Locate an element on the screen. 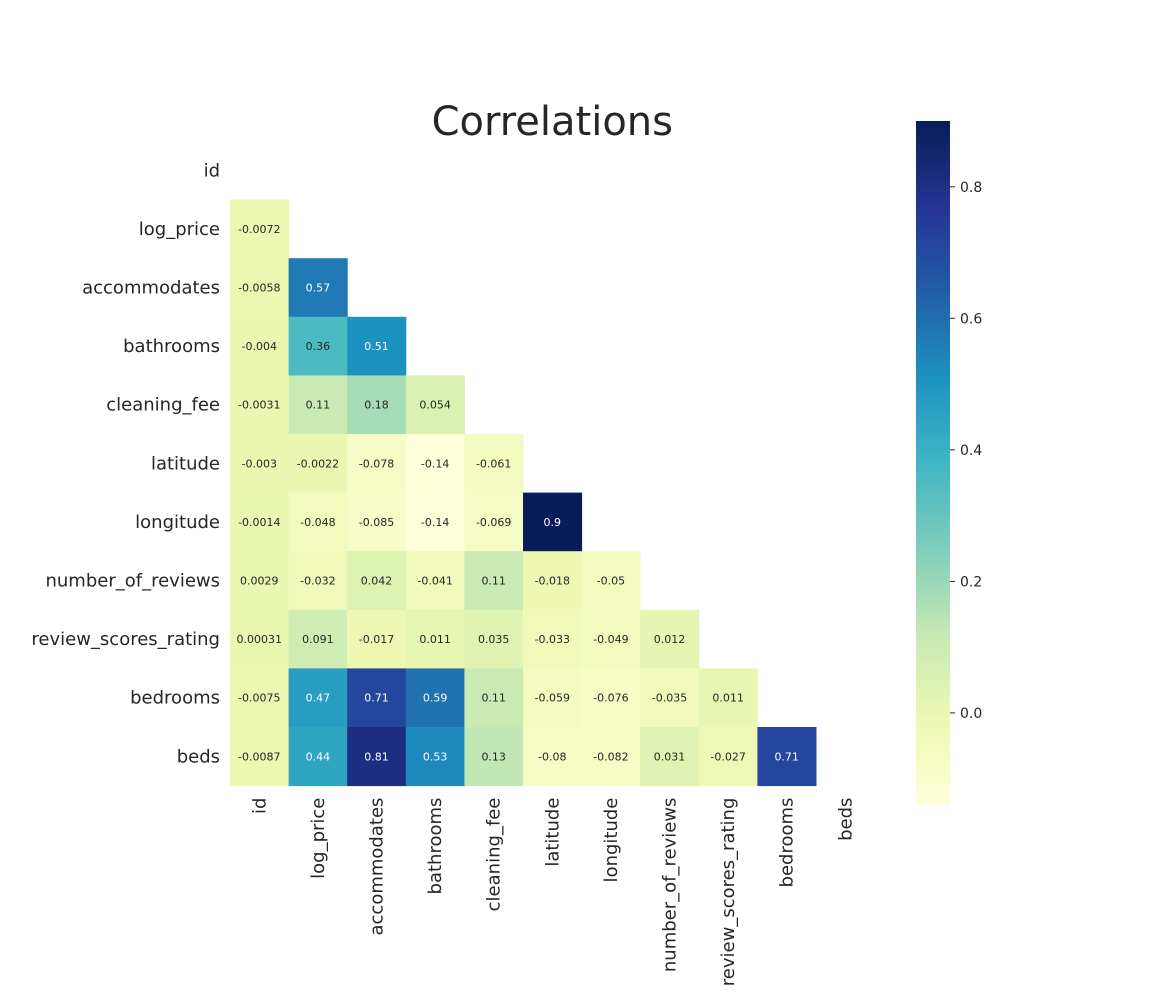 The width and height of the screenshot is (1152, 1008). cell-value-label: -0.082 is located at coordinates (610, 756).